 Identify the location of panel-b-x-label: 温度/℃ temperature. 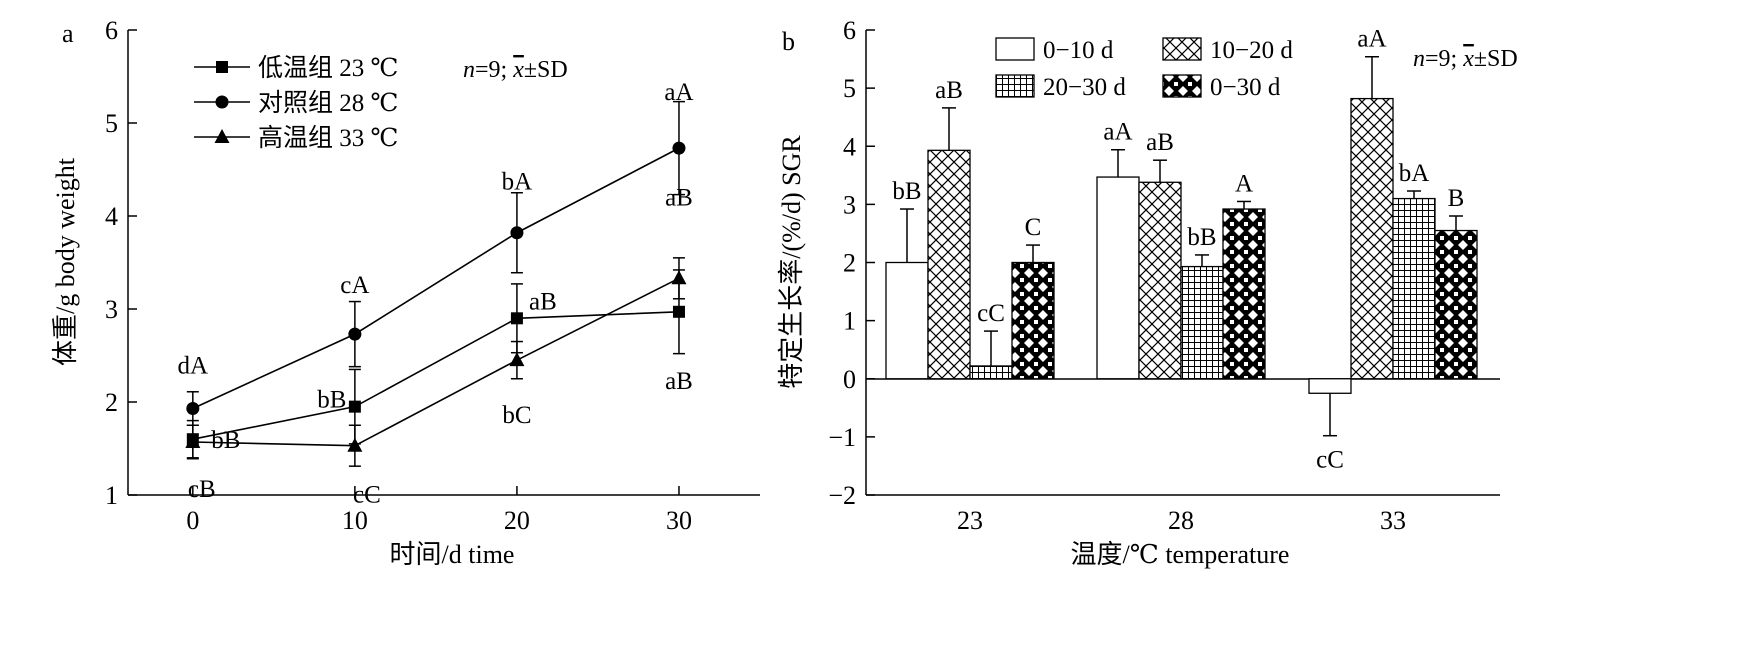
(1180, 554).